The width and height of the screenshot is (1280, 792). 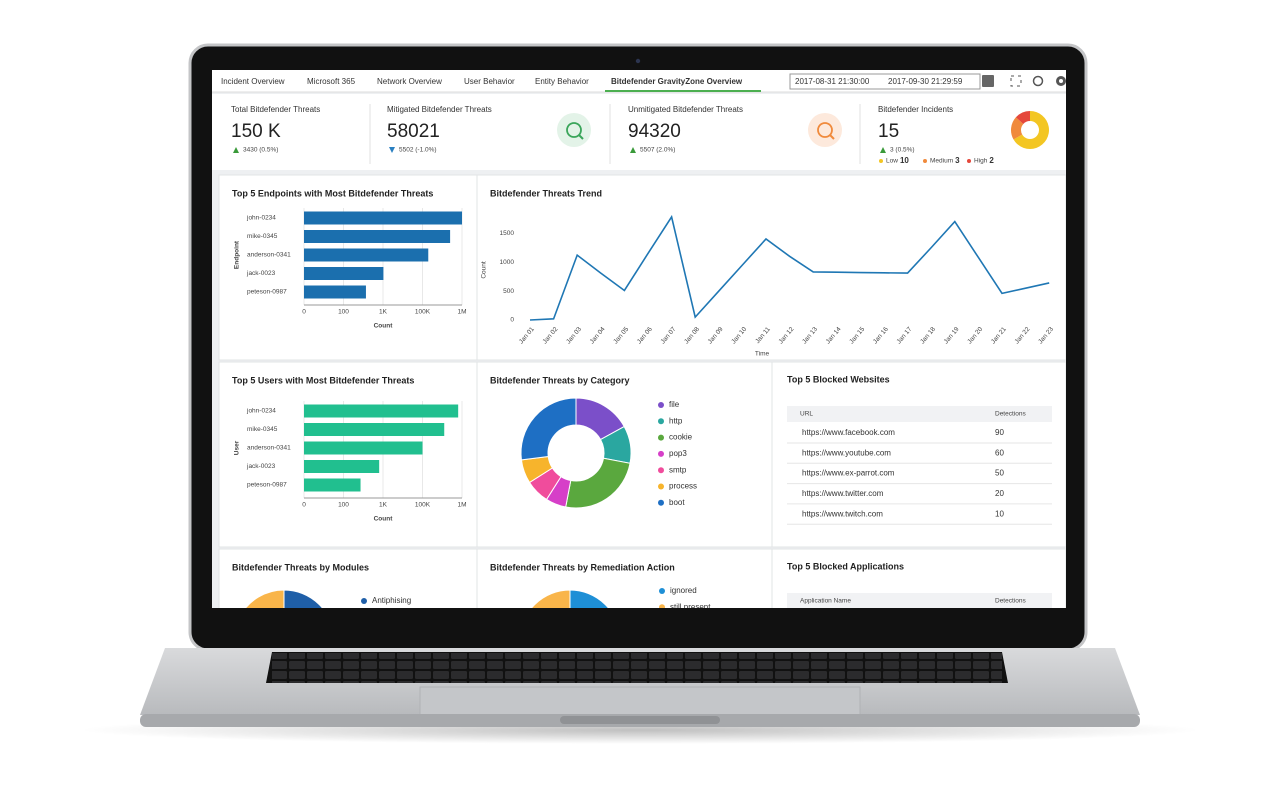 I want to click on legend-value: 10, so click(x=904, y=160).